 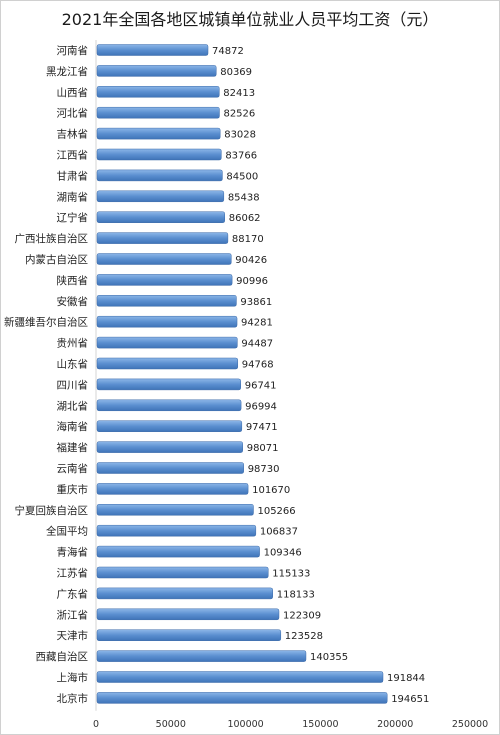 I want to click on chart-title: 2021年全国各地区城镇单位就业人员平均工资（元）, so click(x=250, y=19).